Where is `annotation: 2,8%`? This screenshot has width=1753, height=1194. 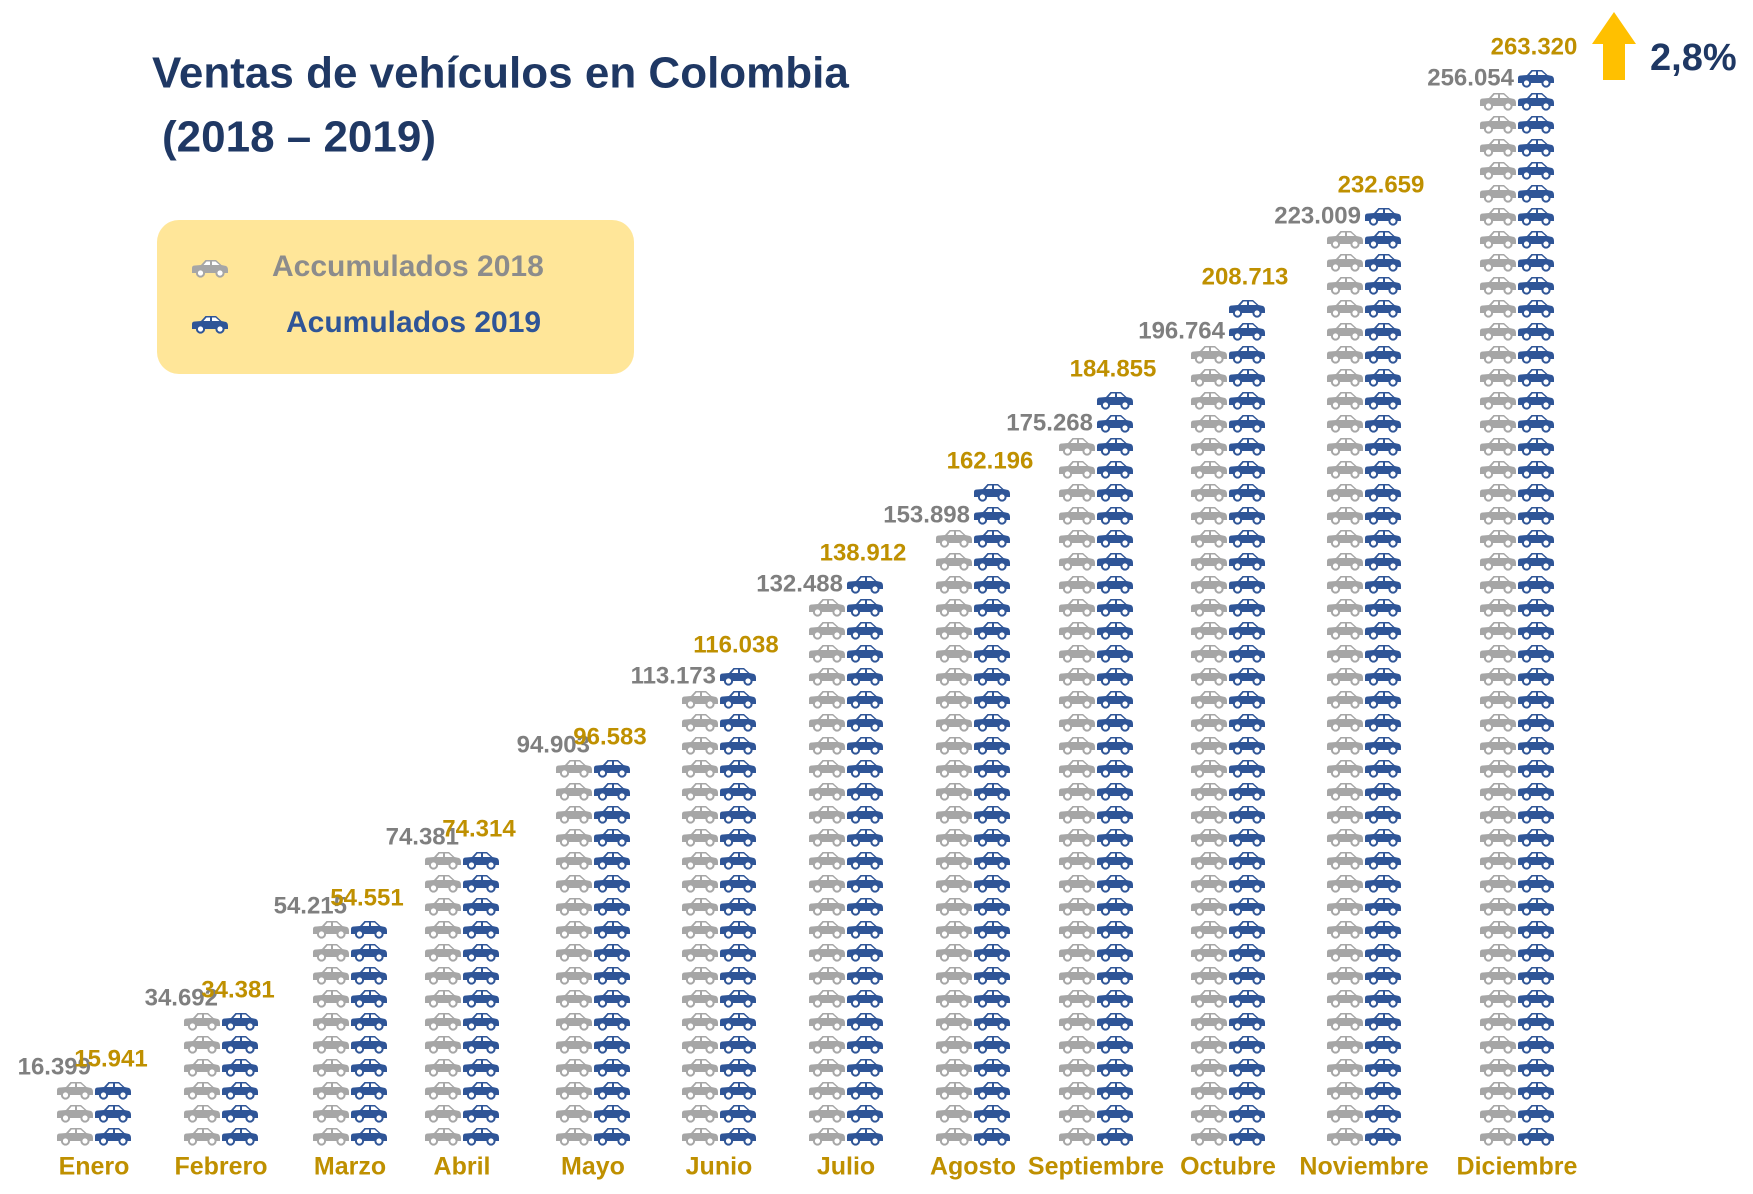
annotation: 2,8% is located at coordinates (1693, 58).